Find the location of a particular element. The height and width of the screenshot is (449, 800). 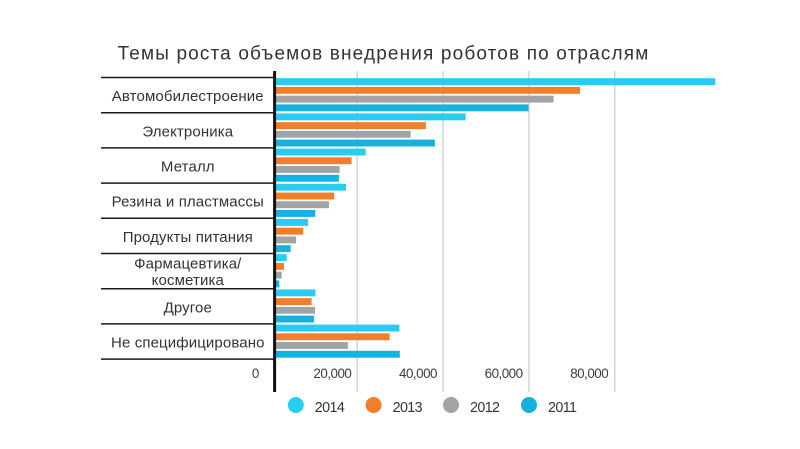

svg-text: Другое is located at coordinates (188, 307).